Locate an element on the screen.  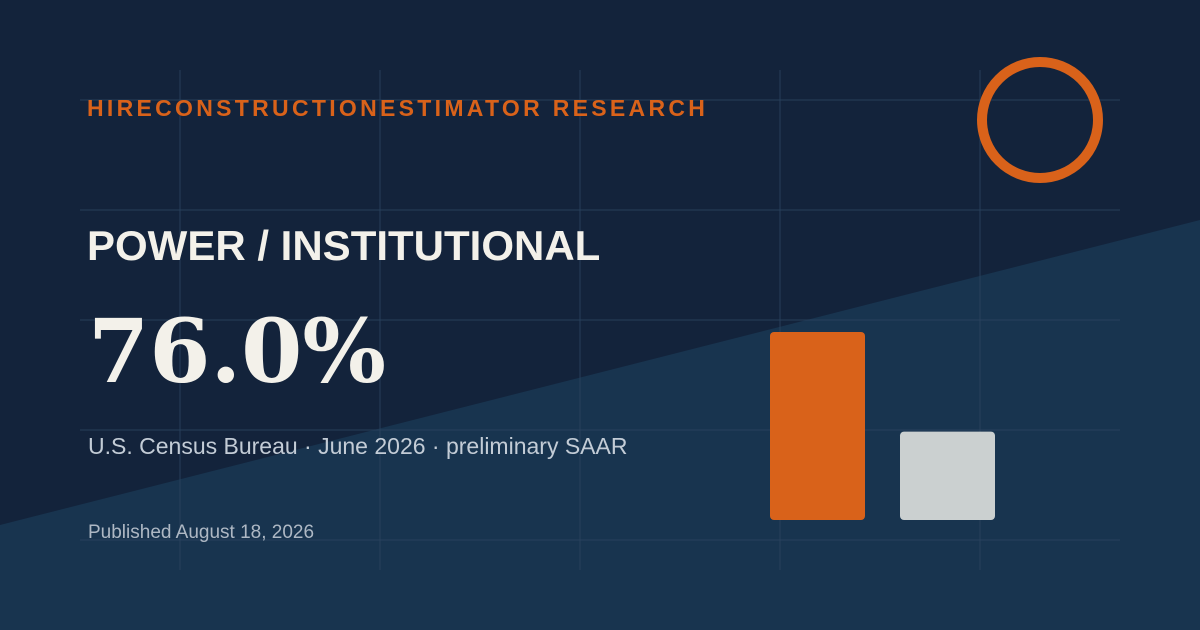
mini-bar-chart is located at coordinates (882, 426).